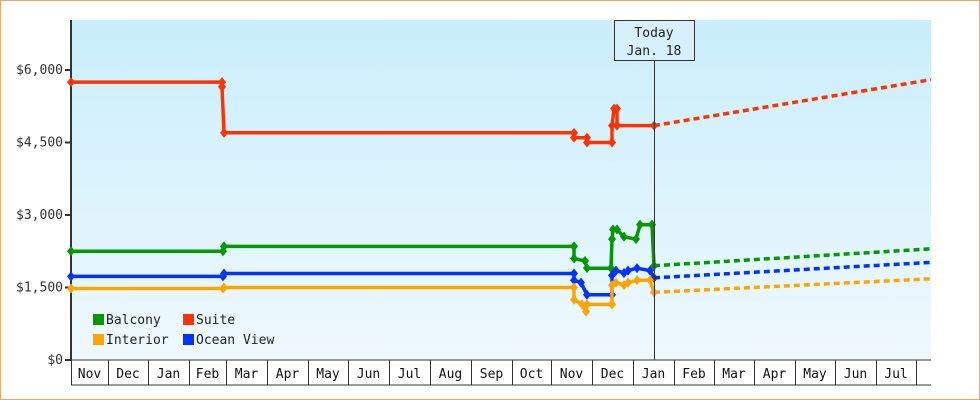 Image resolution: width=980 pixels, height=400 pixels. I want to click on legend: Balcony Suite Interior Ocean View, so click(183, 330).